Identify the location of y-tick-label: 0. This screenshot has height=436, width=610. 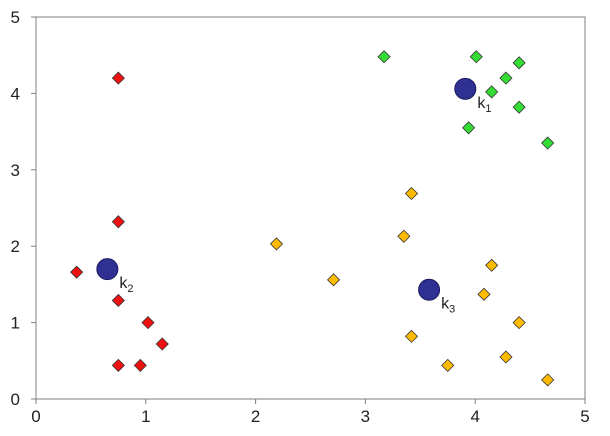
(15, 399).